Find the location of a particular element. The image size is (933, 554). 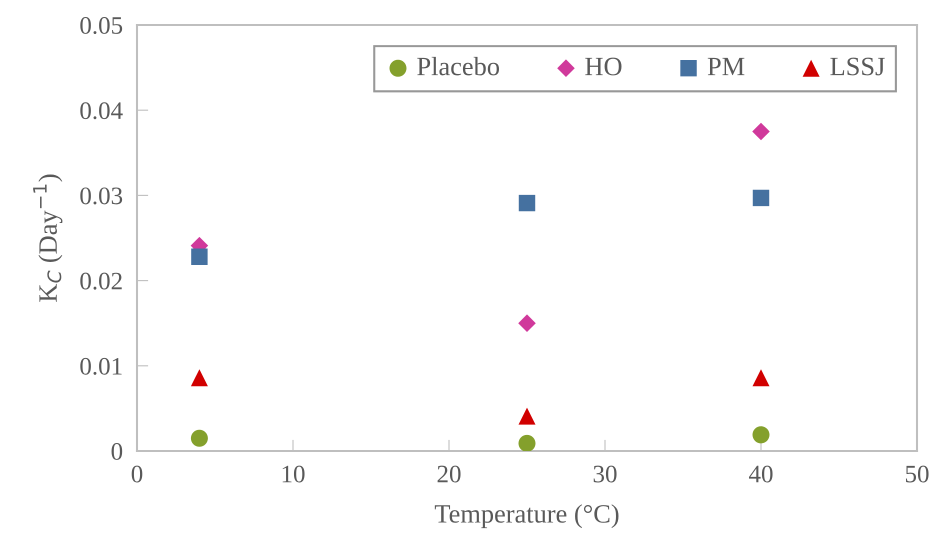

legend-label: PM is located at coordinates (726, 67).